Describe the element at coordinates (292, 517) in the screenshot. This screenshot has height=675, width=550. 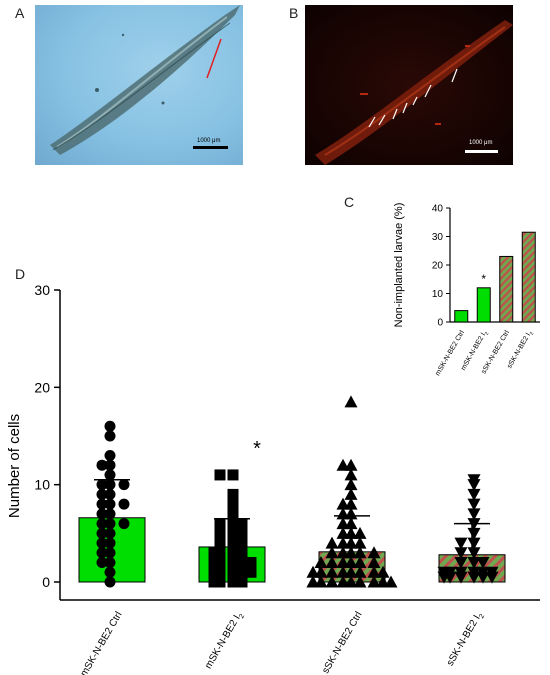
I see `chart-d-error-bars` at that location.